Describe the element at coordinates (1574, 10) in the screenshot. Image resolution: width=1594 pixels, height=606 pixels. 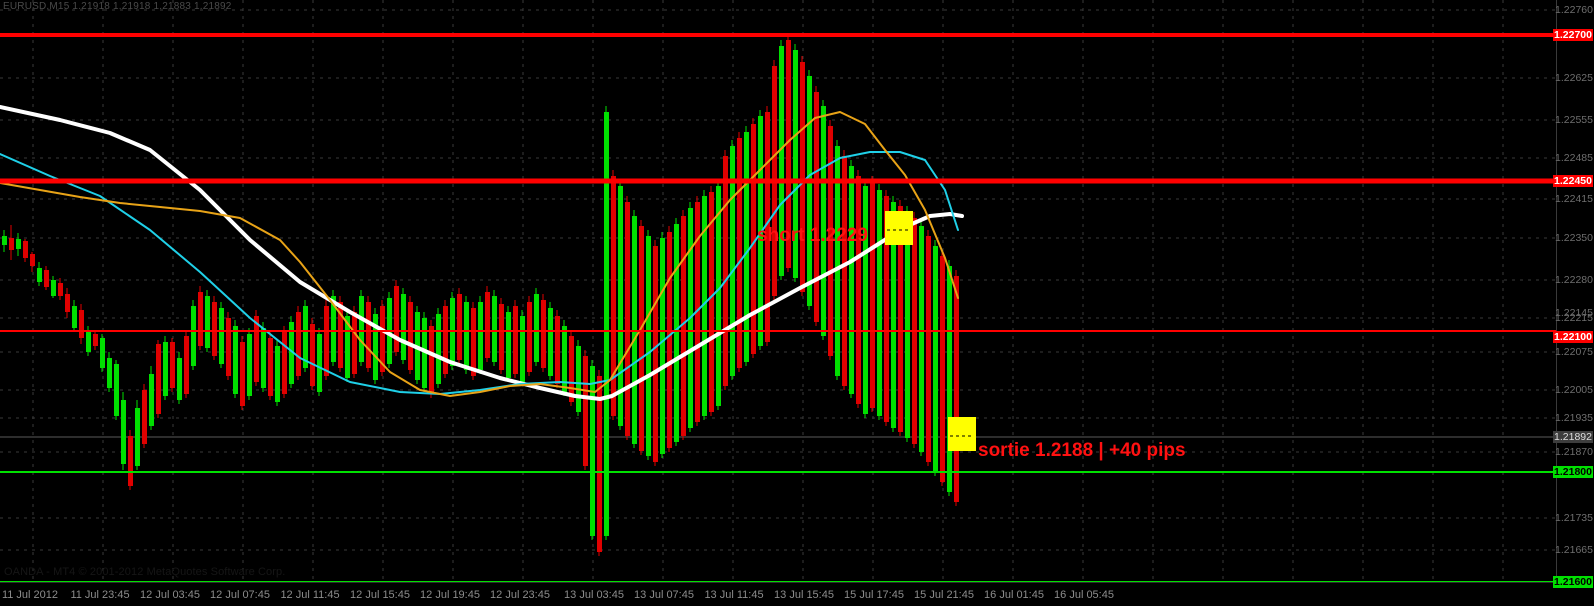
I see `price-tick-1-22760: 1.22760` at that location.